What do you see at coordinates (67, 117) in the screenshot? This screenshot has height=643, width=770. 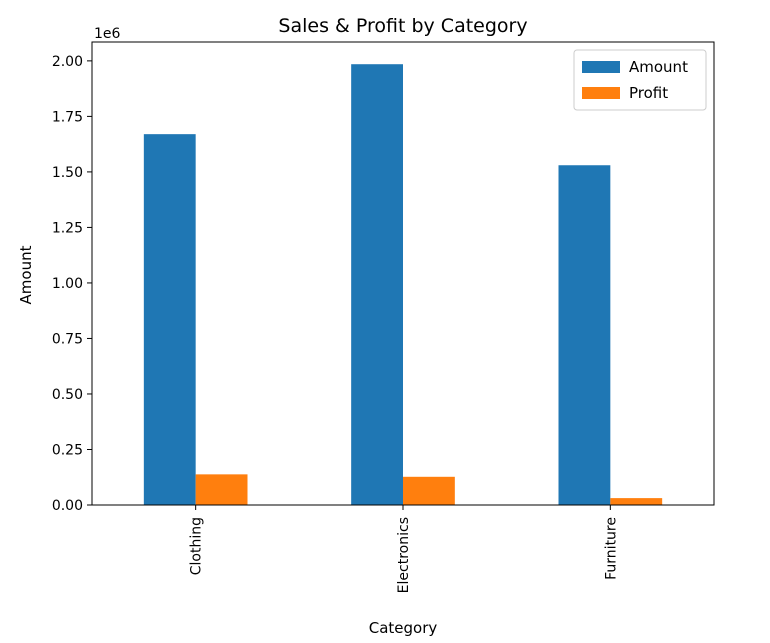 I see `y-tick-label: 1.75` at bounding box center [67, 117].